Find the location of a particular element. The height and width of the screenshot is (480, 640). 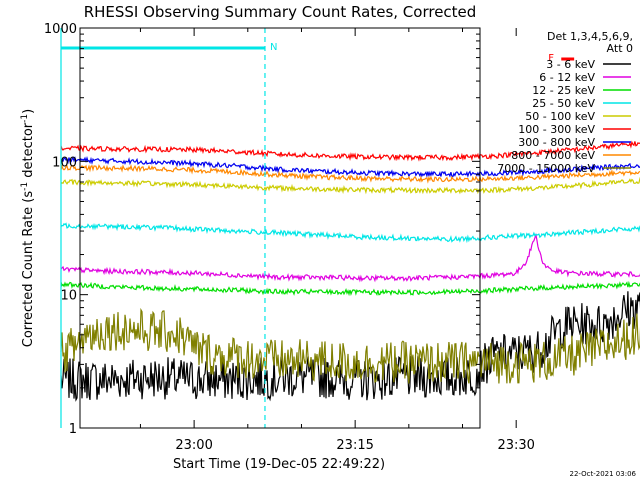

y-tick-label: 10 is located at coordinates (68, 296).